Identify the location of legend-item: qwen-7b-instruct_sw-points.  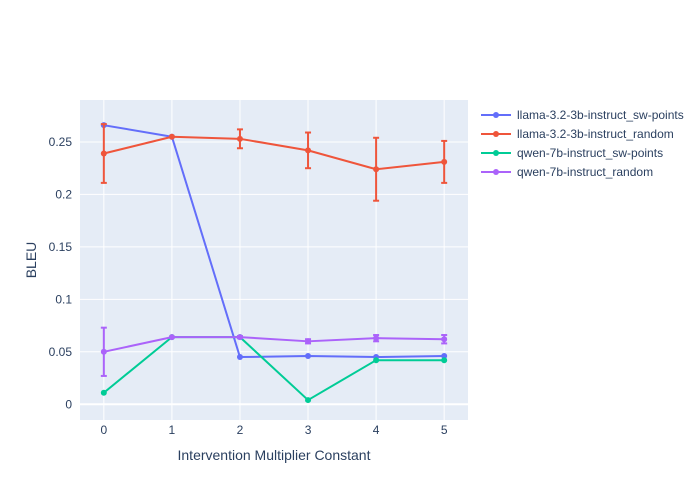
(572, 153).